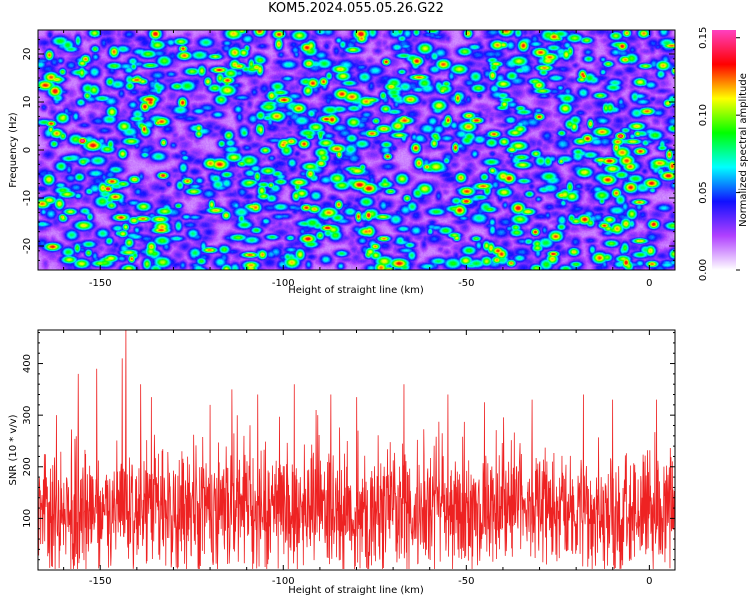  What do you see at coordinates (283, 283) in the screenshot?
I see `heatmap-x-tick-label: -100` at bounding box center [283, 283].